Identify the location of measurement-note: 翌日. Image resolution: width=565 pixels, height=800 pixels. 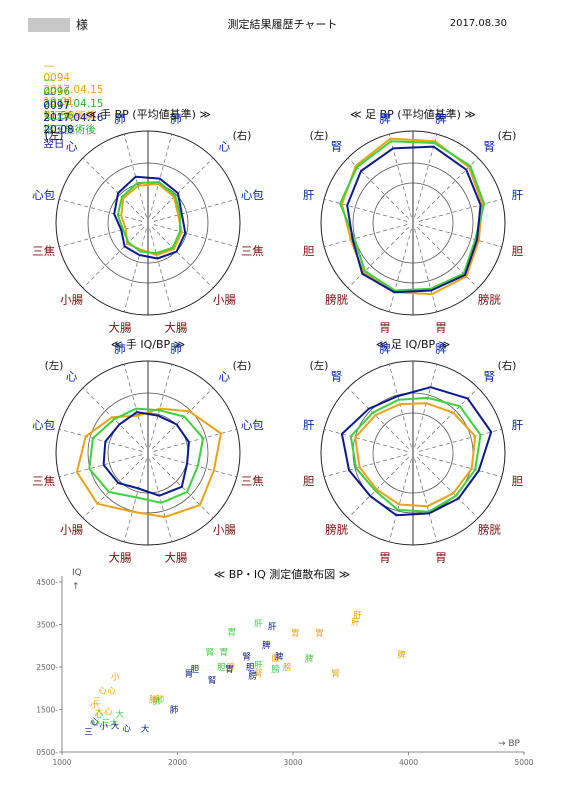
(54, 144).